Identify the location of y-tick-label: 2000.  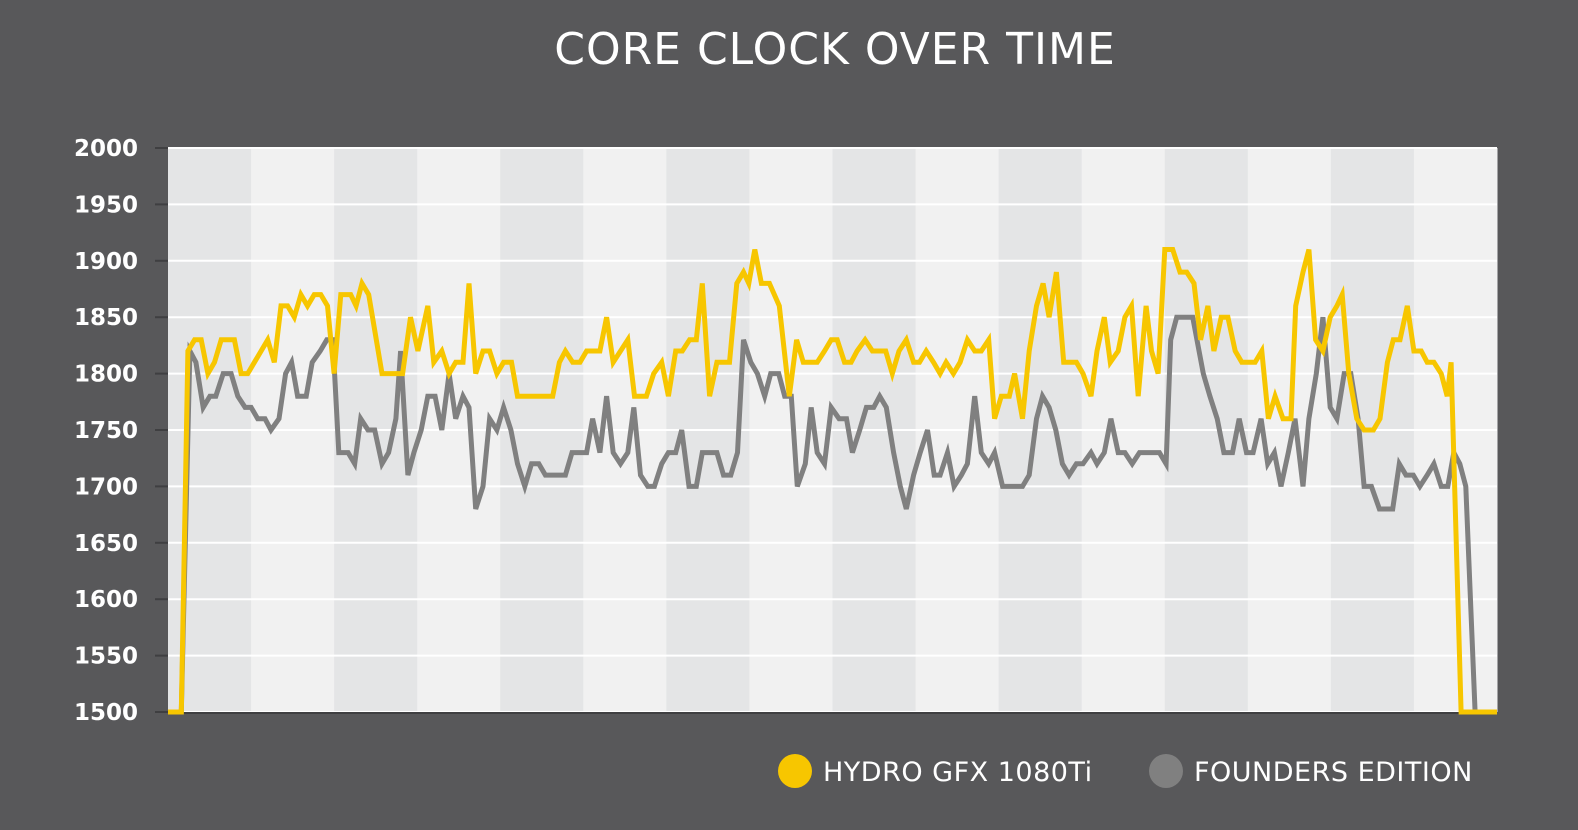
(106, 149).